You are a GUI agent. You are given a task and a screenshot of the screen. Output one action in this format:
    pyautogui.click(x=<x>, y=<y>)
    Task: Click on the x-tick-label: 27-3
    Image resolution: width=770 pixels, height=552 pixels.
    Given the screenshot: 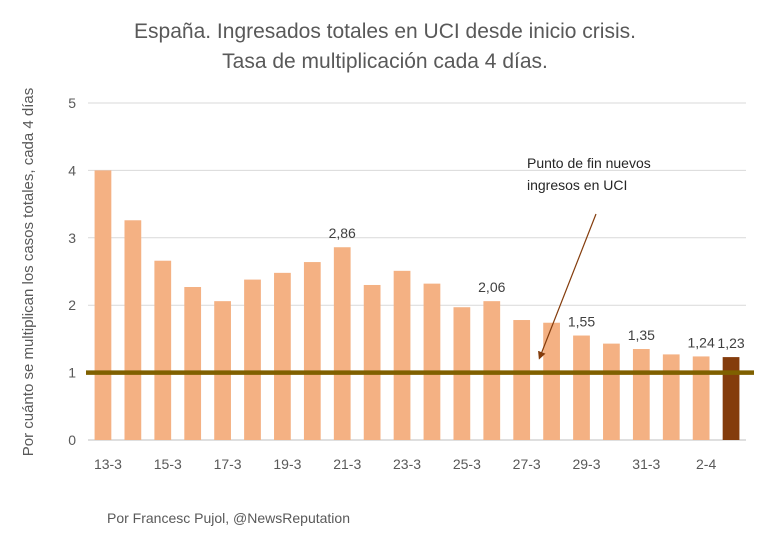 What is the action you would take?
    pyautogui.click(x=527, y=464)
    